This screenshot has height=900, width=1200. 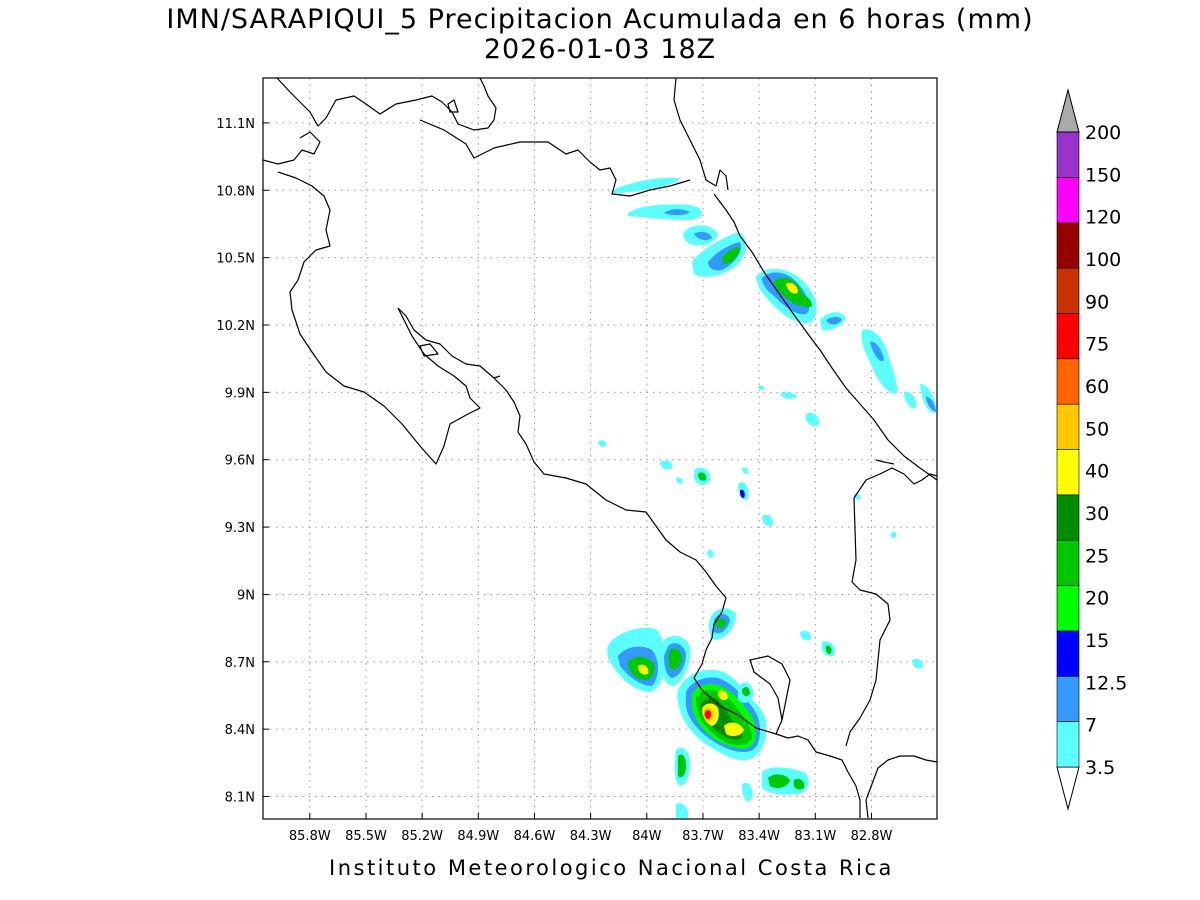 What do you see at coordinates (1100, 768) in the screenshot?
I see `colorbar-label: 3.5` at bounding box center [1100, 768].